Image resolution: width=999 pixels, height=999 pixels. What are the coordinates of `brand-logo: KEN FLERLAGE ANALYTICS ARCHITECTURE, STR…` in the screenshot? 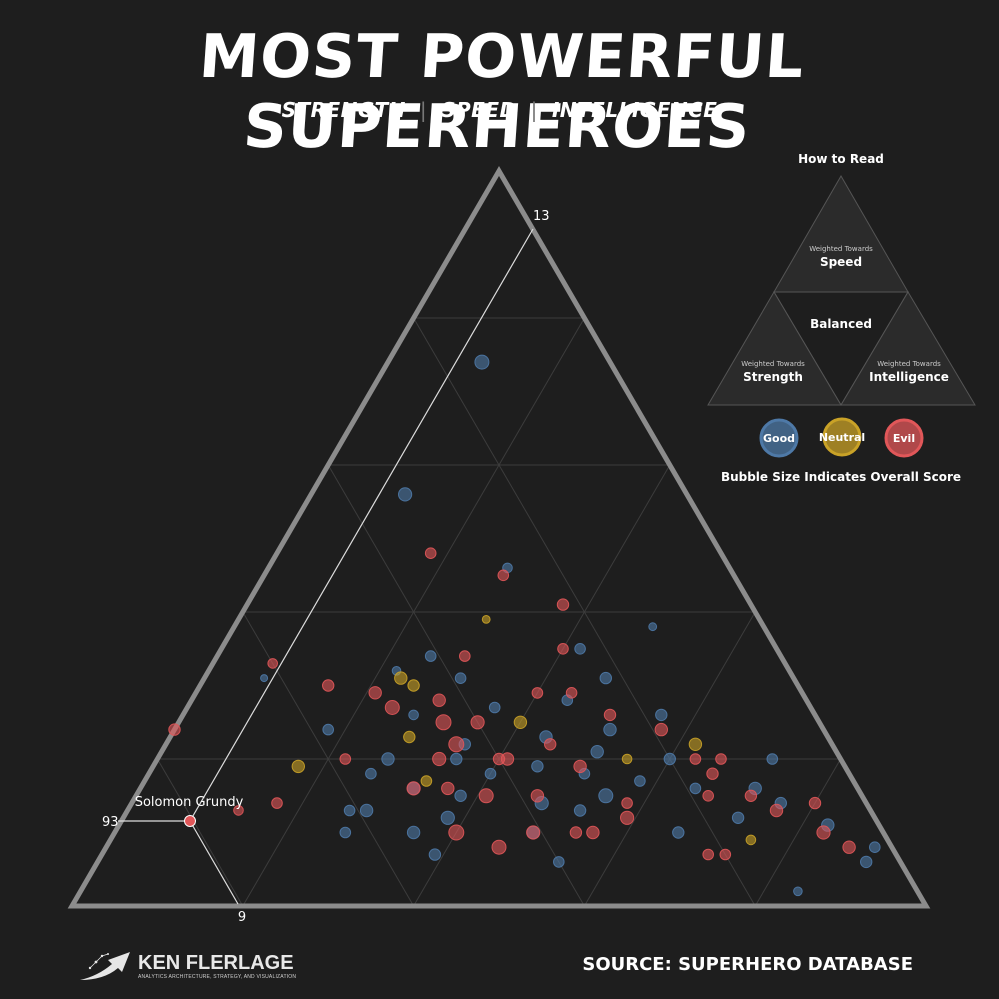 It's located at (188, 966).